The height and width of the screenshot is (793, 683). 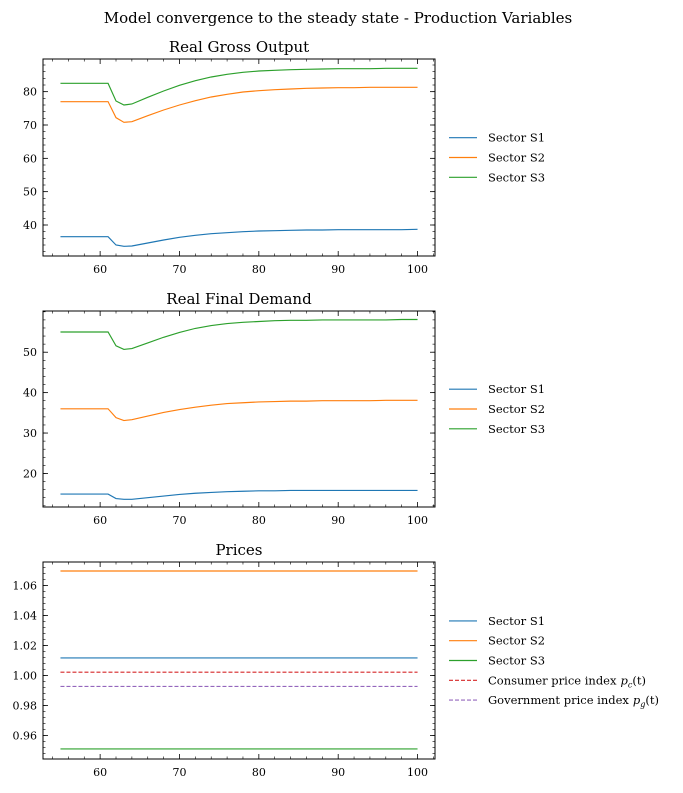 What do you see at coordinates (25, 645) in the screenshot?
I see `y-tick-label: 1.02` at bounding box center [25, 645].